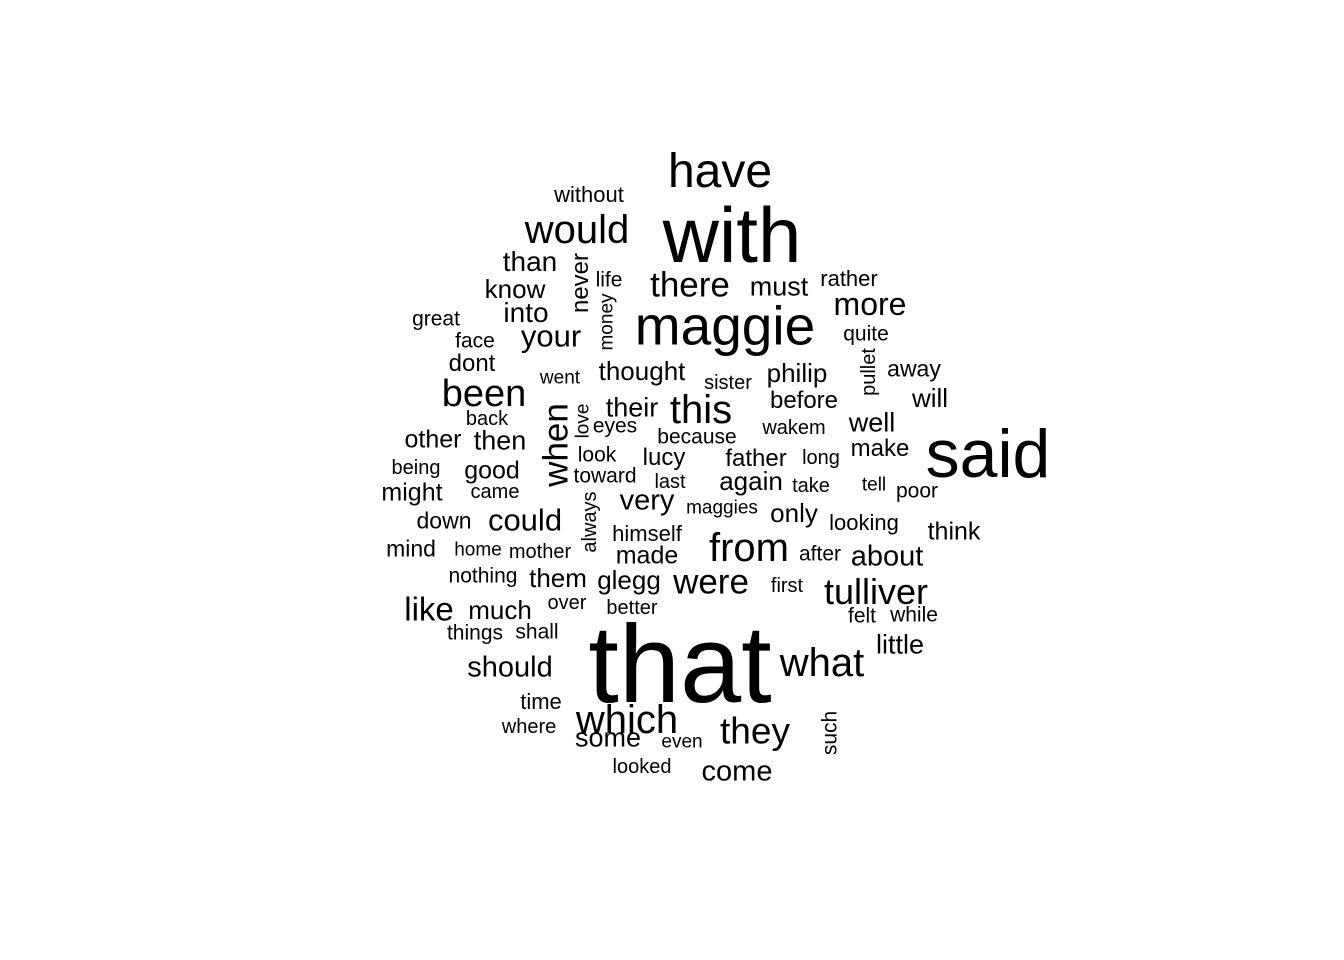  I want to click on word-where: where, so click(529, 727).